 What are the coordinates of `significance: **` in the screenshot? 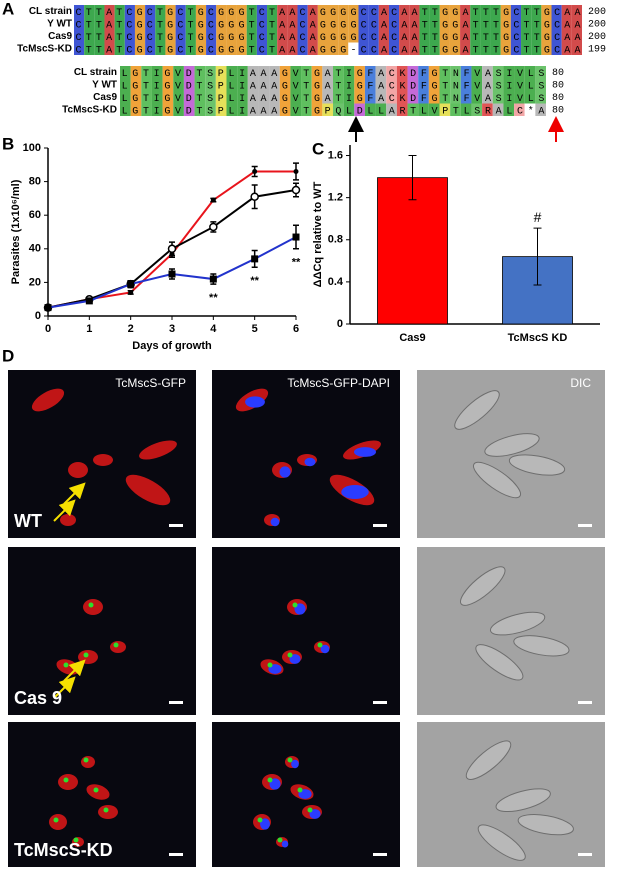 It's located at (213, 298).